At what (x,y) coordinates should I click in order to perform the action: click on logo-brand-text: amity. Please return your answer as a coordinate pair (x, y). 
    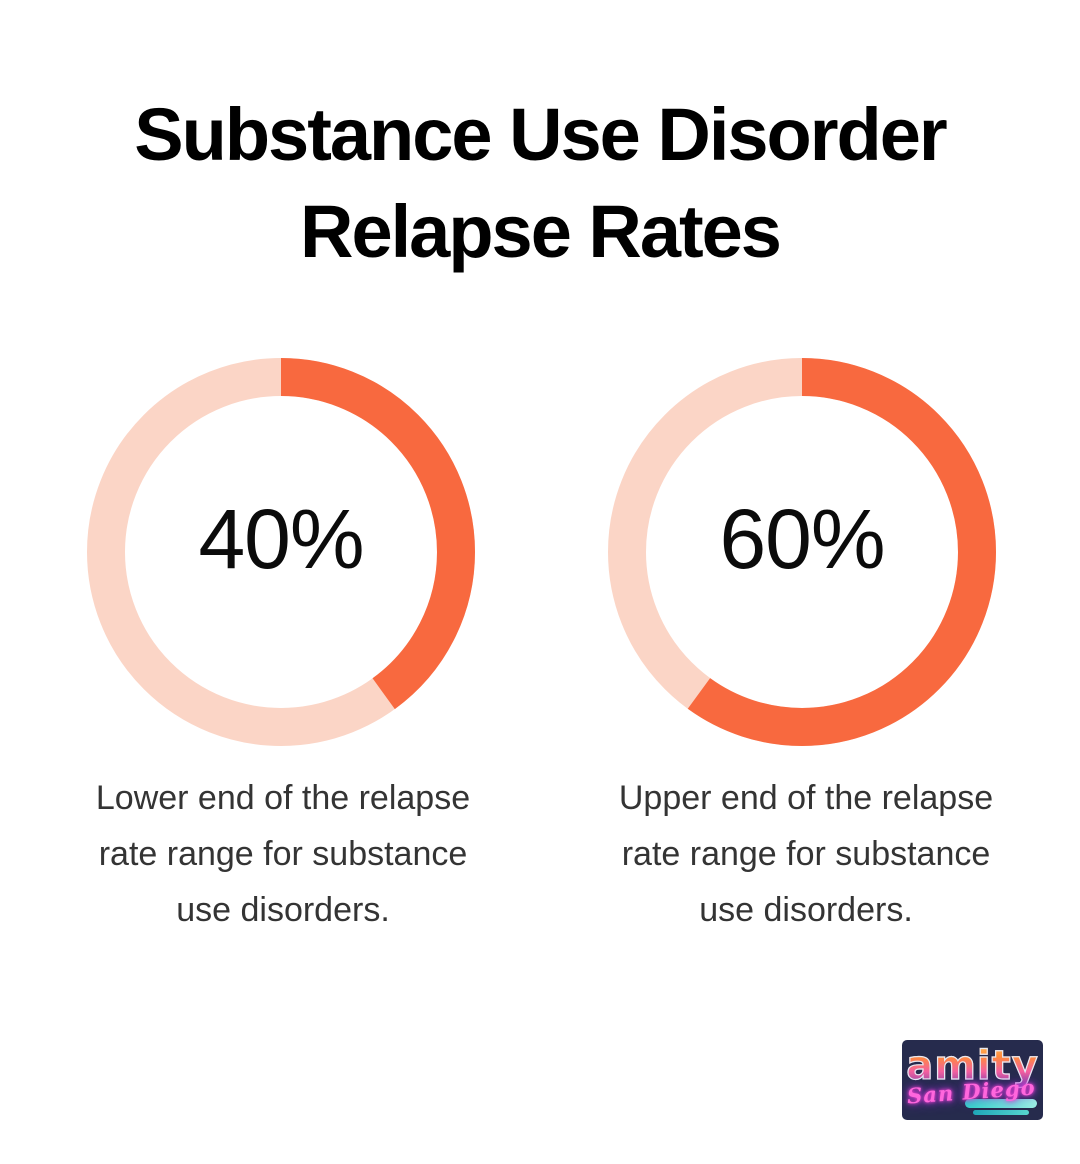
    Looking at the image, I should click on (972, 1065).